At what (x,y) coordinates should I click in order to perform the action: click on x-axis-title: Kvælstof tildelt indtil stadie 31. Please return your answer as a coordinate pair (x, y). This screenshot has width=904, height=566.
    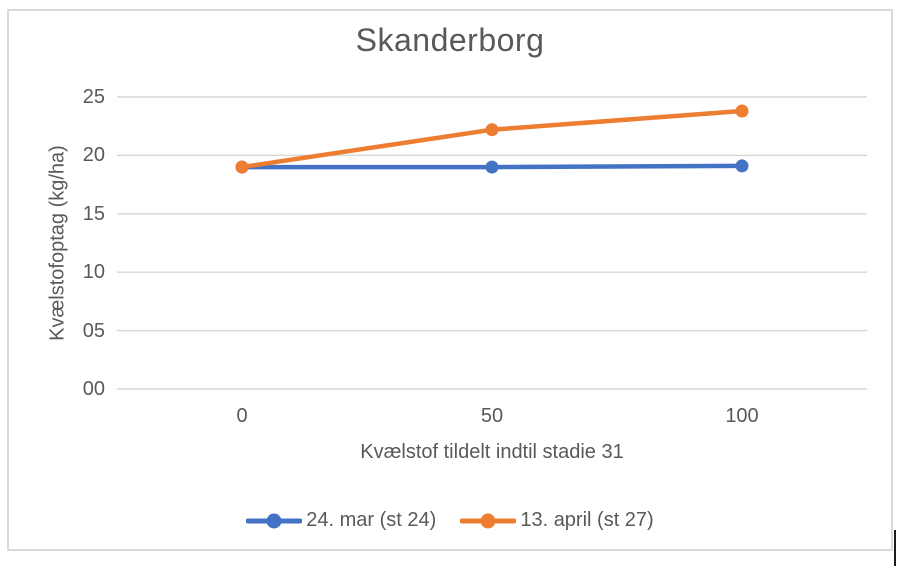
    Looking at the image, I should click on (492, 452).